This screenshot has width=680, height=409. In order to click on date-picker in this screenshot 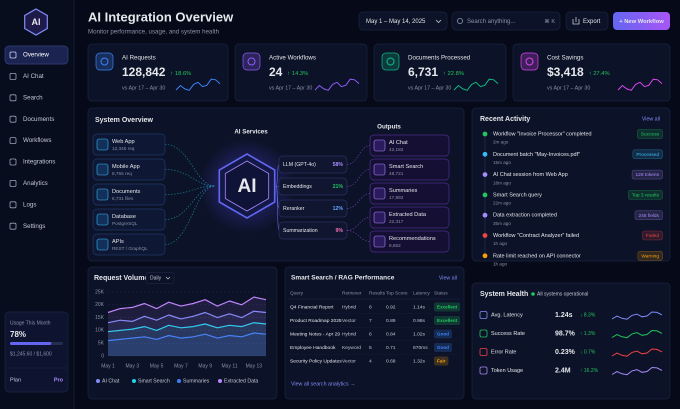, I will do `click(403, 21)`.